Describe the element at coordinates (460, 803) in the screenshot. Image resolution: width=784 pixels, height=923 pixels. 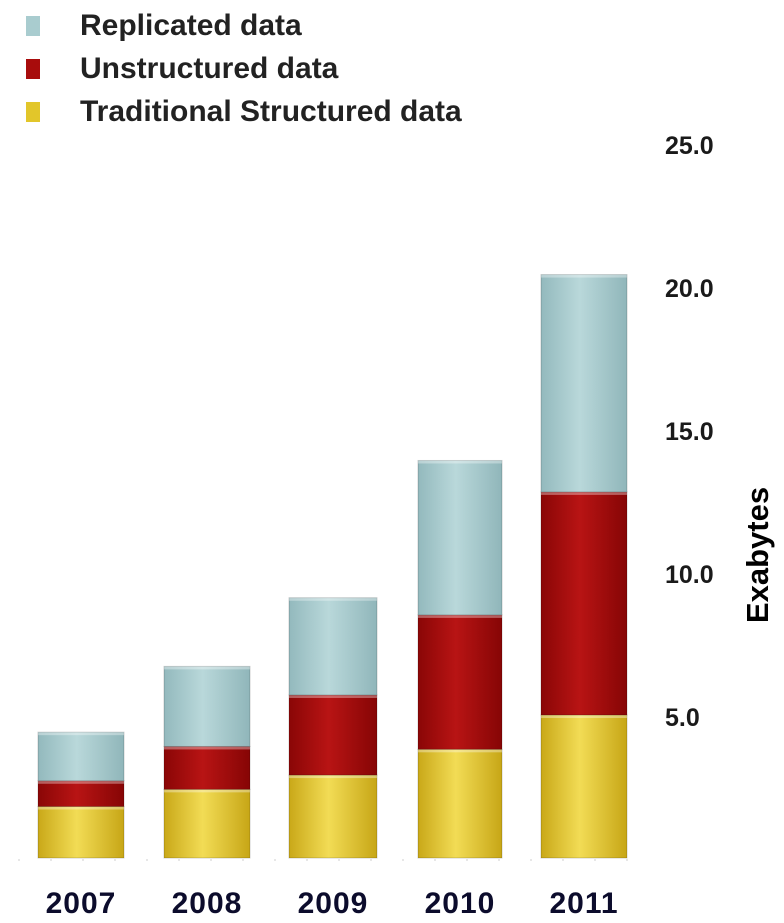
I see `bar-2010-traditional-structured-data` at that location.